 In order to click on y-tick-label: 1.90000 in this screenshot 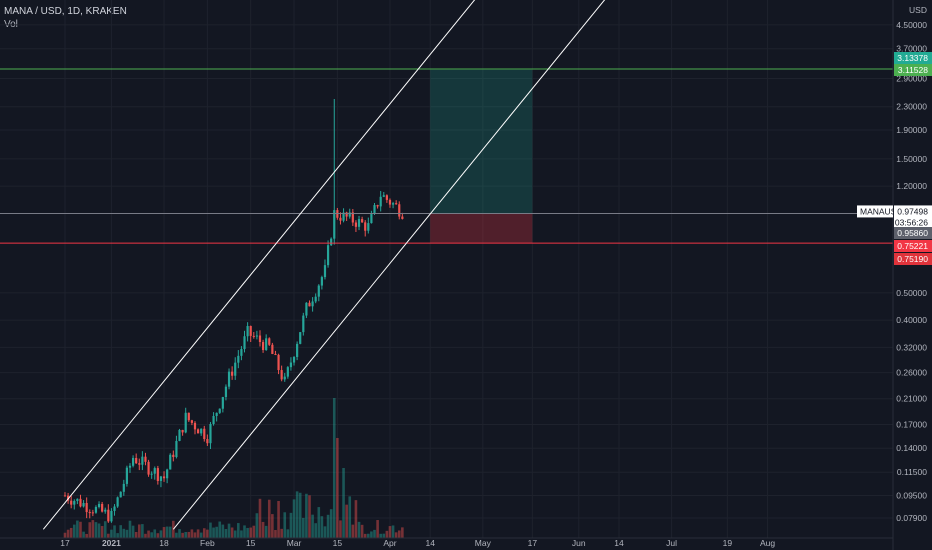, I will do `click(911, 130)`.